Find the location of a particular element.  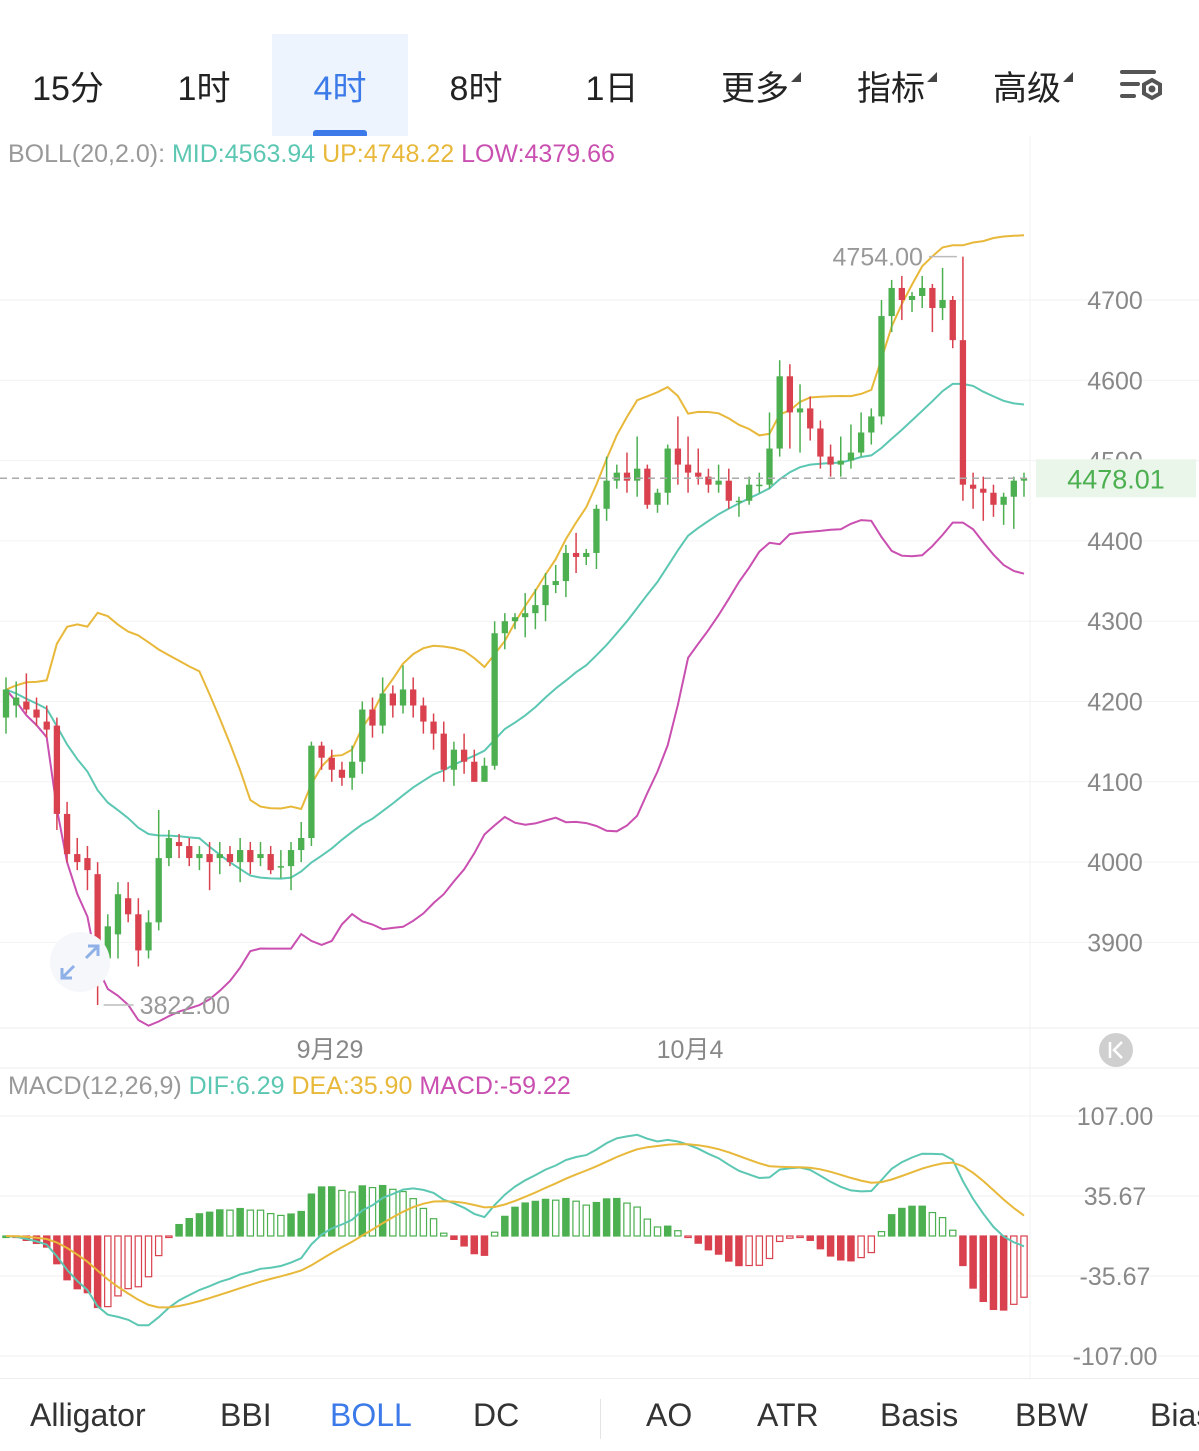

tab-1d: 1日 is located at coordinates (612, 88).